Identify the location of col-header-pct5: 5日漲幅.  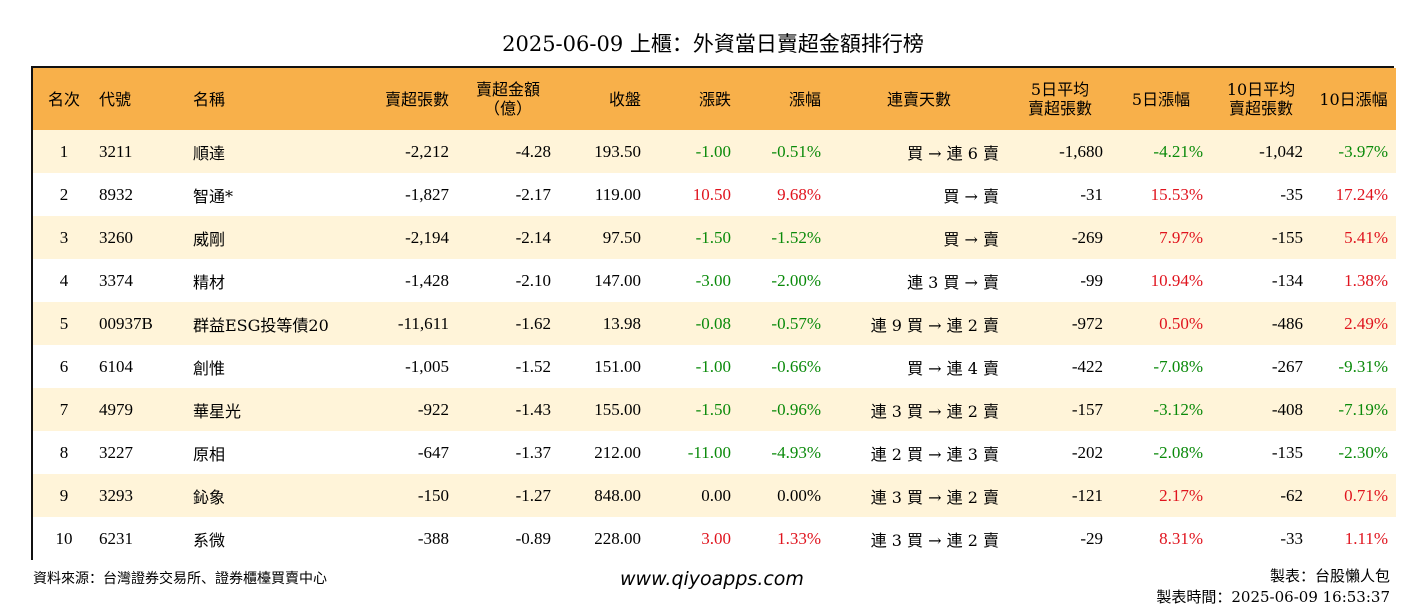
(1161, 99).